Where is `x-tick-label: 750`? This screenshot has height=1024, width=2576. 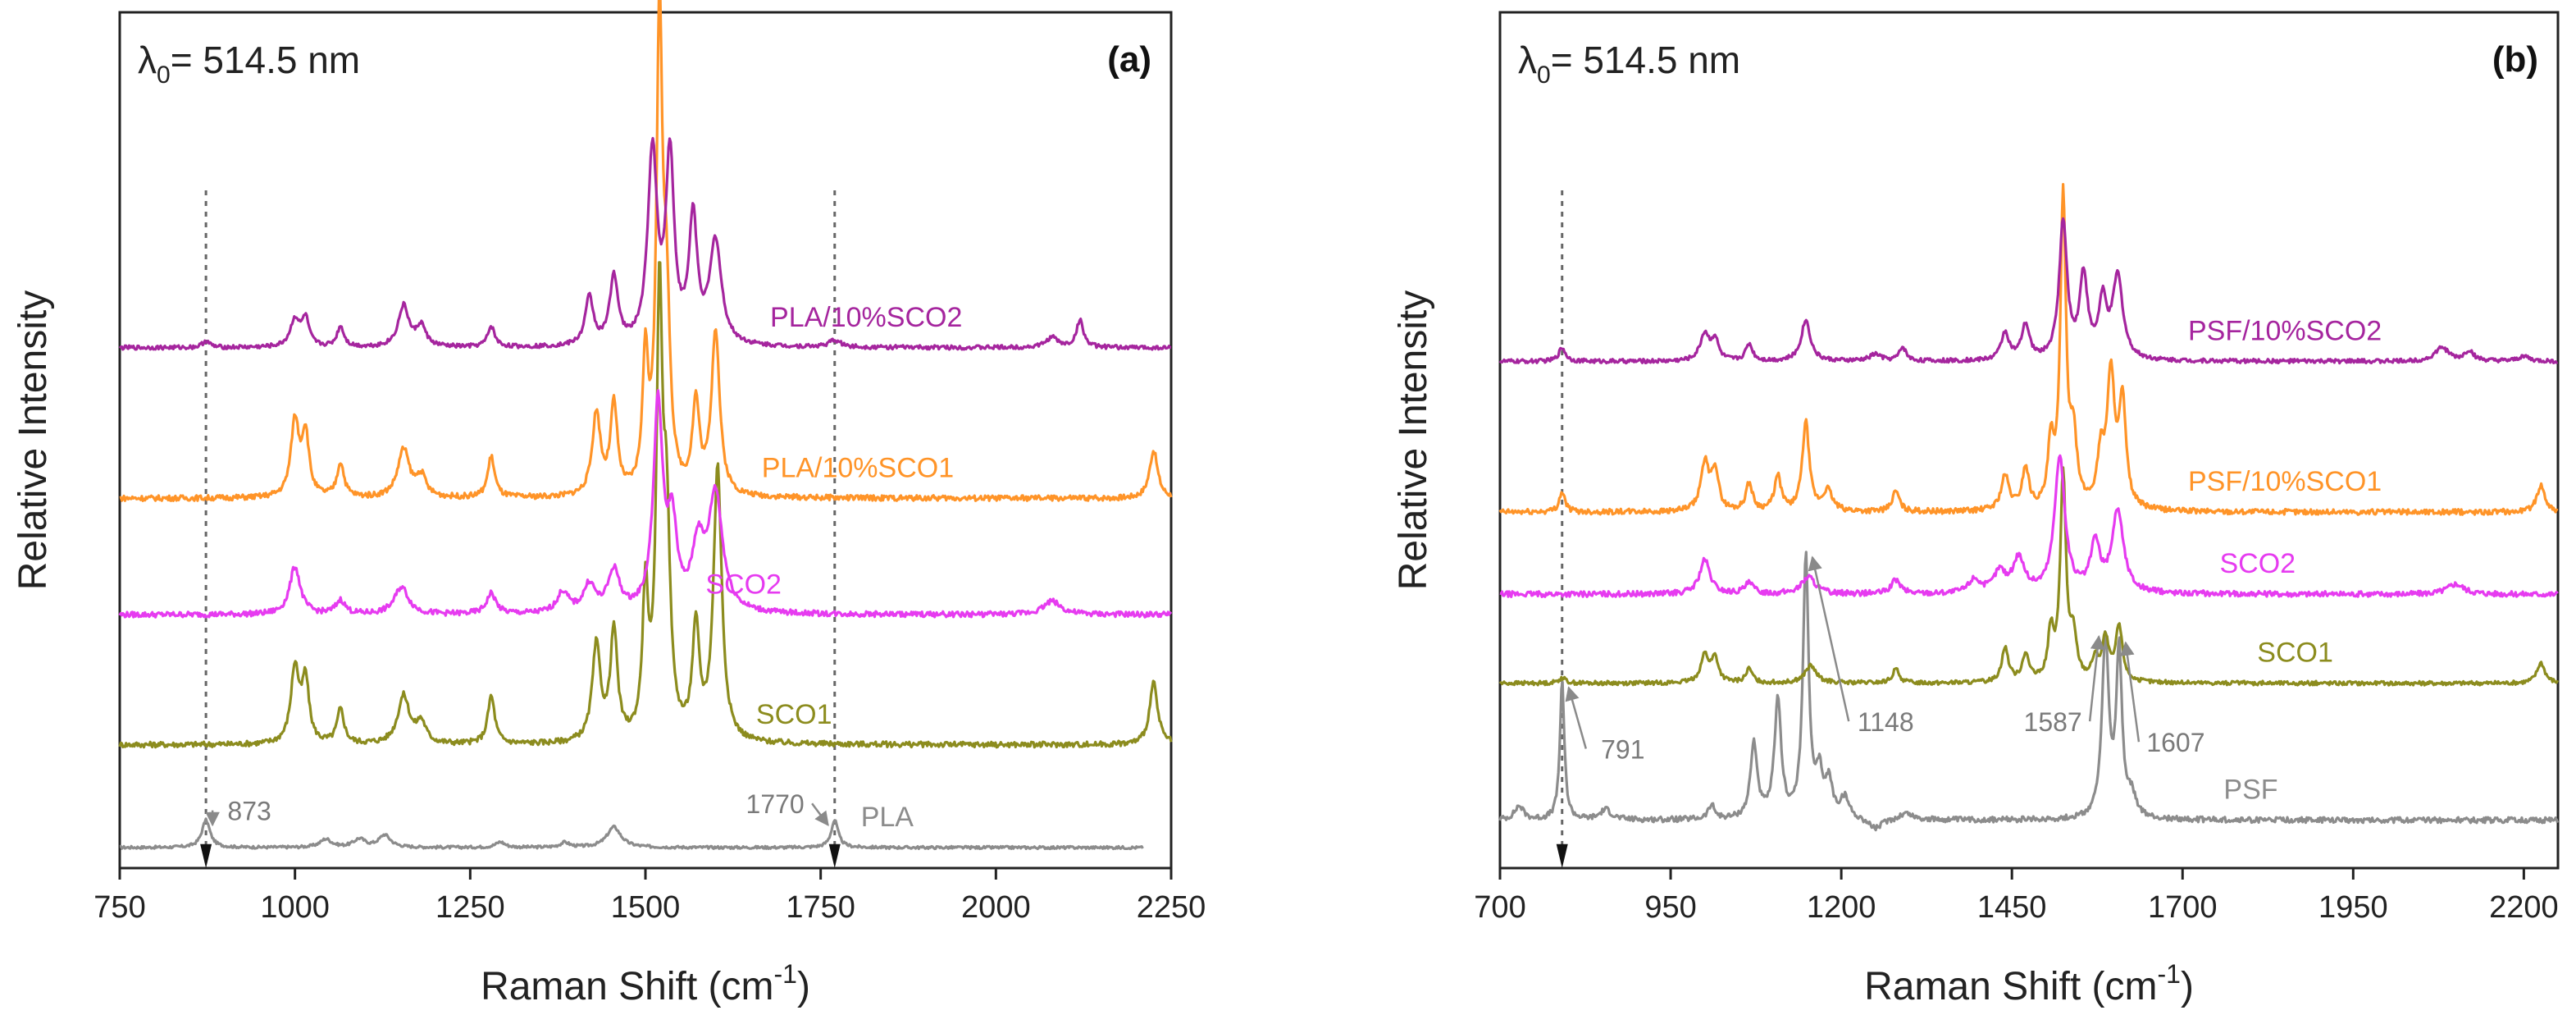 x-tick-label: 750 is located at coordinates (119, 907).